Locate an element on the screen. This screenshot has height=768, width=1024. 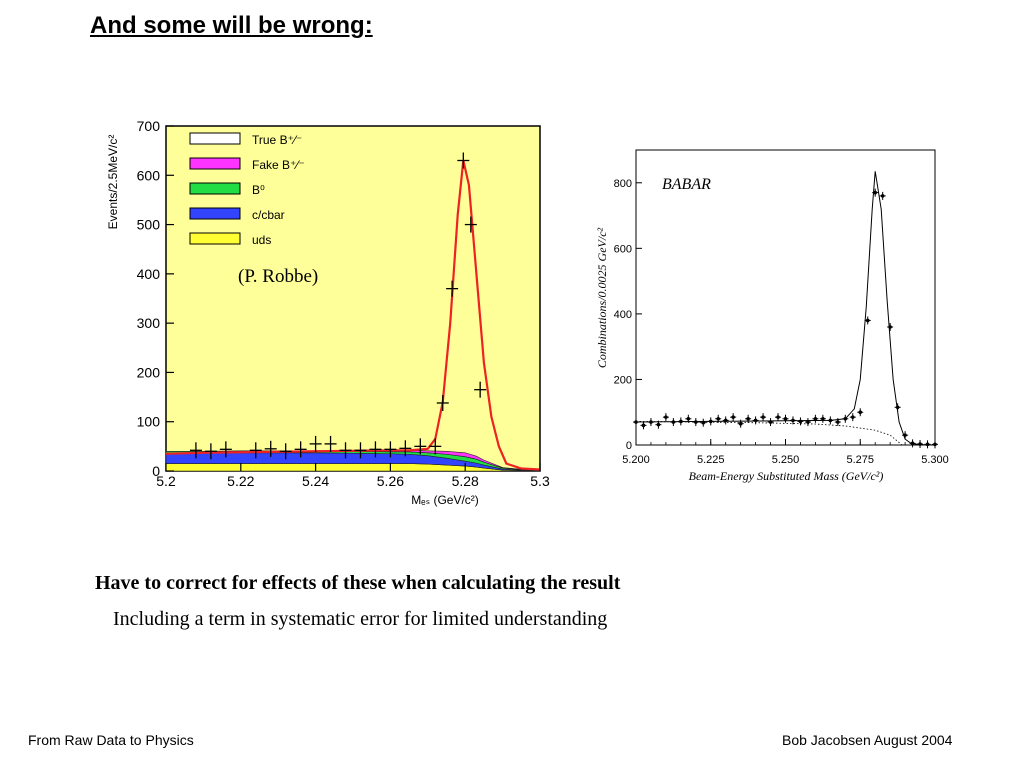
legend-label: c/cbar is located at coordinates (268, 215).